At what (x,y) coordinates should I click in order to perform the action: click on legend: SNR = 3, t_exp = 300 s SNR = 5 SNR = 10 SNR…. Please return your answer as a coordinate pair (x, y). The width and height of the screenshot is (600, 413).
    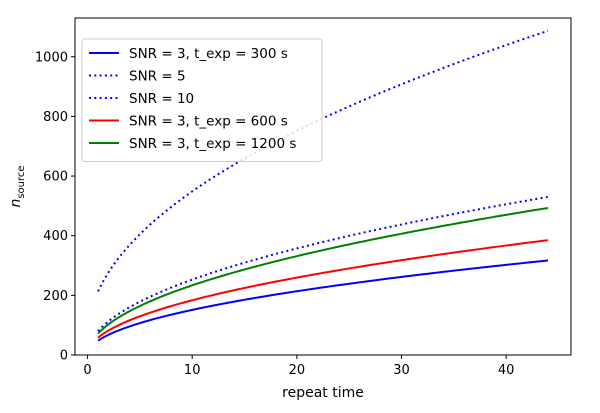
    Looking at the image, I should click on (202, 100).